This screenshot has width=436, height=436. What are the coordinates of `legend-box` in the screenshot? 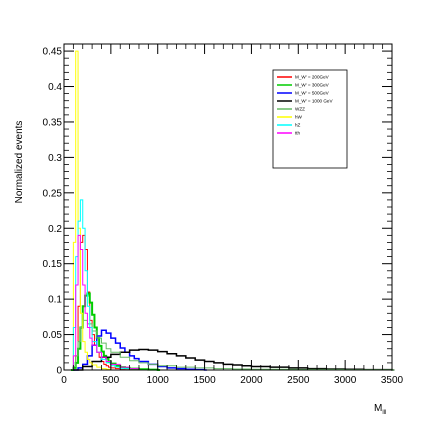 It's located at (310, 119).